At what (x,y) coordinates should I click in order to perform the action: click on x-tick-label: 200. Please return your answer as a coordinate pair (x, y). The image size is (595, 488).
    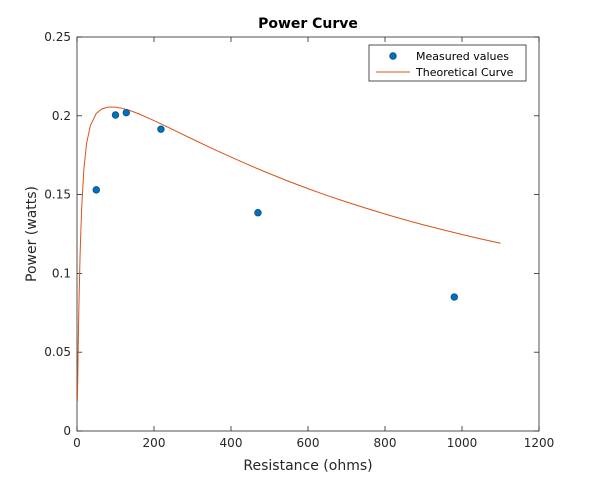
    Looking at the image, I should click on (154, 443).